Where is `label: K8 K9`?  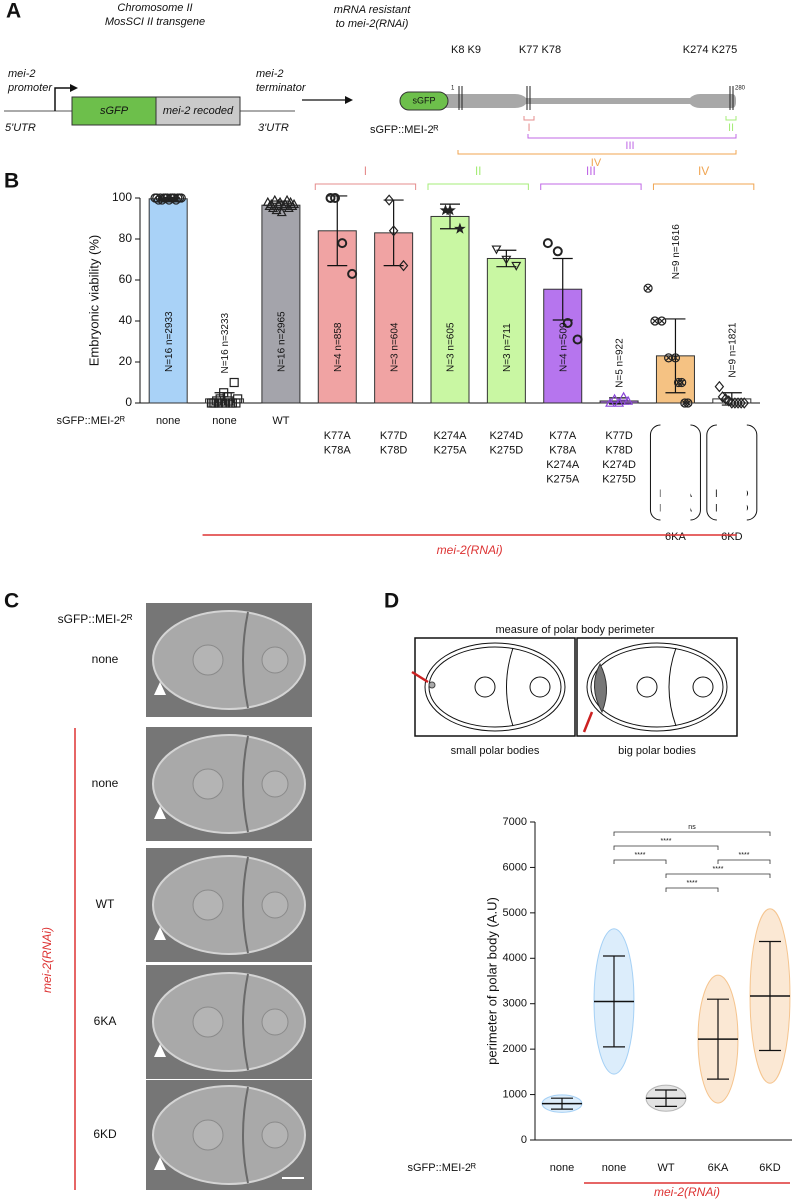 label: K8 K9 is located at coordinates (466, 50).